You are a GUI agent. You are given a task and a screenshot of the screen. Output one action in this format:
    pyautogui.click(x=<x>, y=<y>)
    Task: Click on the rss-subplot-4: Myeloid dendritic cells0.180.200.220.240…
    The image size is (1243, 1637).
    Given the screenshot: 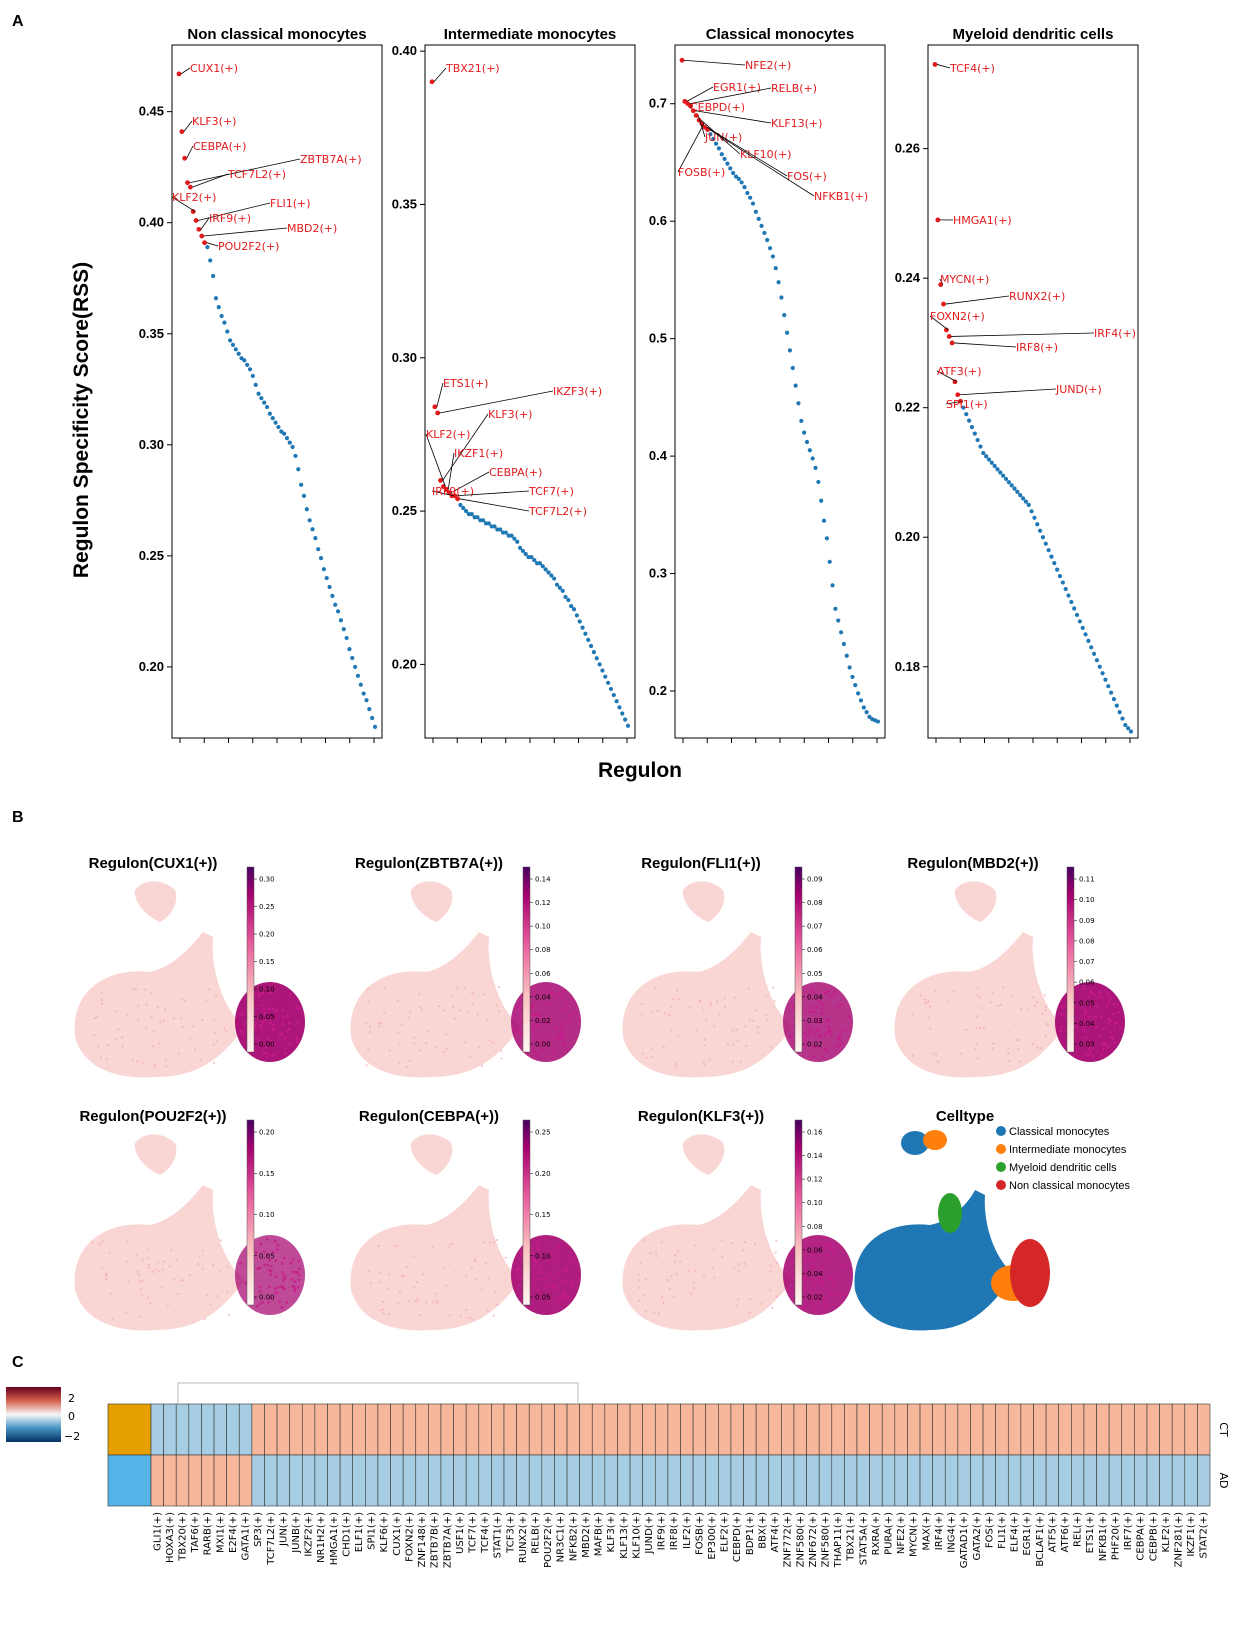 What is the action you would take?
    pyautogui.click(x=1017, y=384)
    